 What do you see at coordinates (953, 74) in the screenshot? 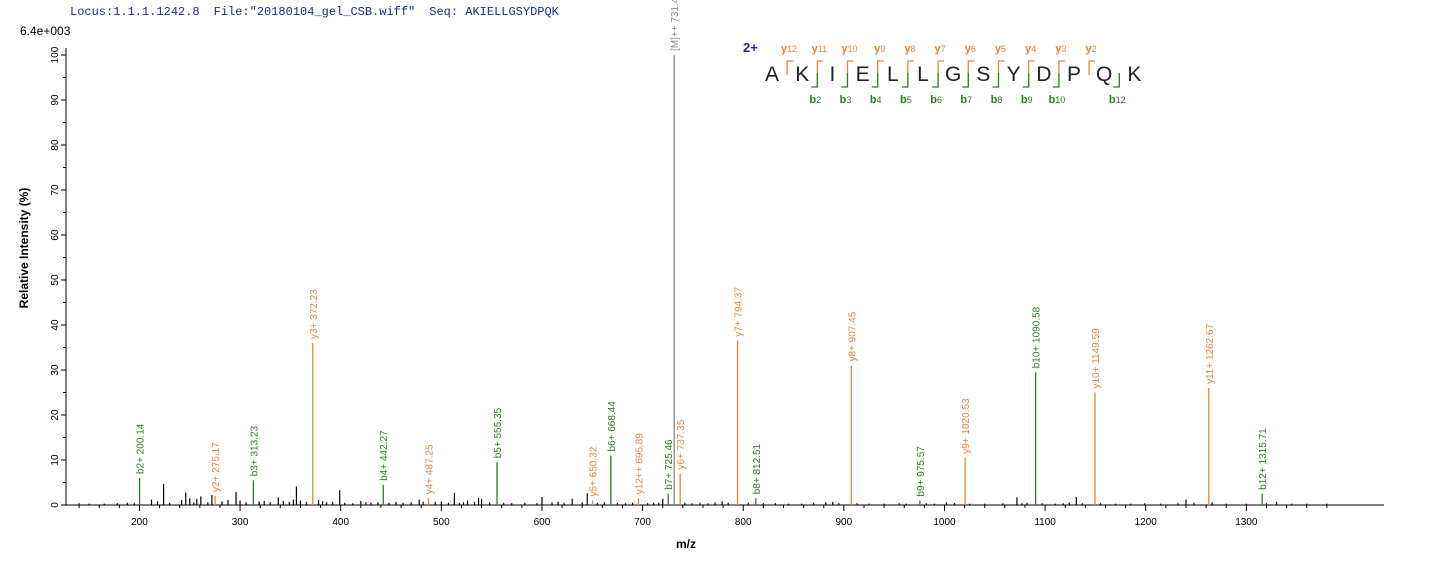
I see `sequence-residue: G` at bounding box center [953, 74].